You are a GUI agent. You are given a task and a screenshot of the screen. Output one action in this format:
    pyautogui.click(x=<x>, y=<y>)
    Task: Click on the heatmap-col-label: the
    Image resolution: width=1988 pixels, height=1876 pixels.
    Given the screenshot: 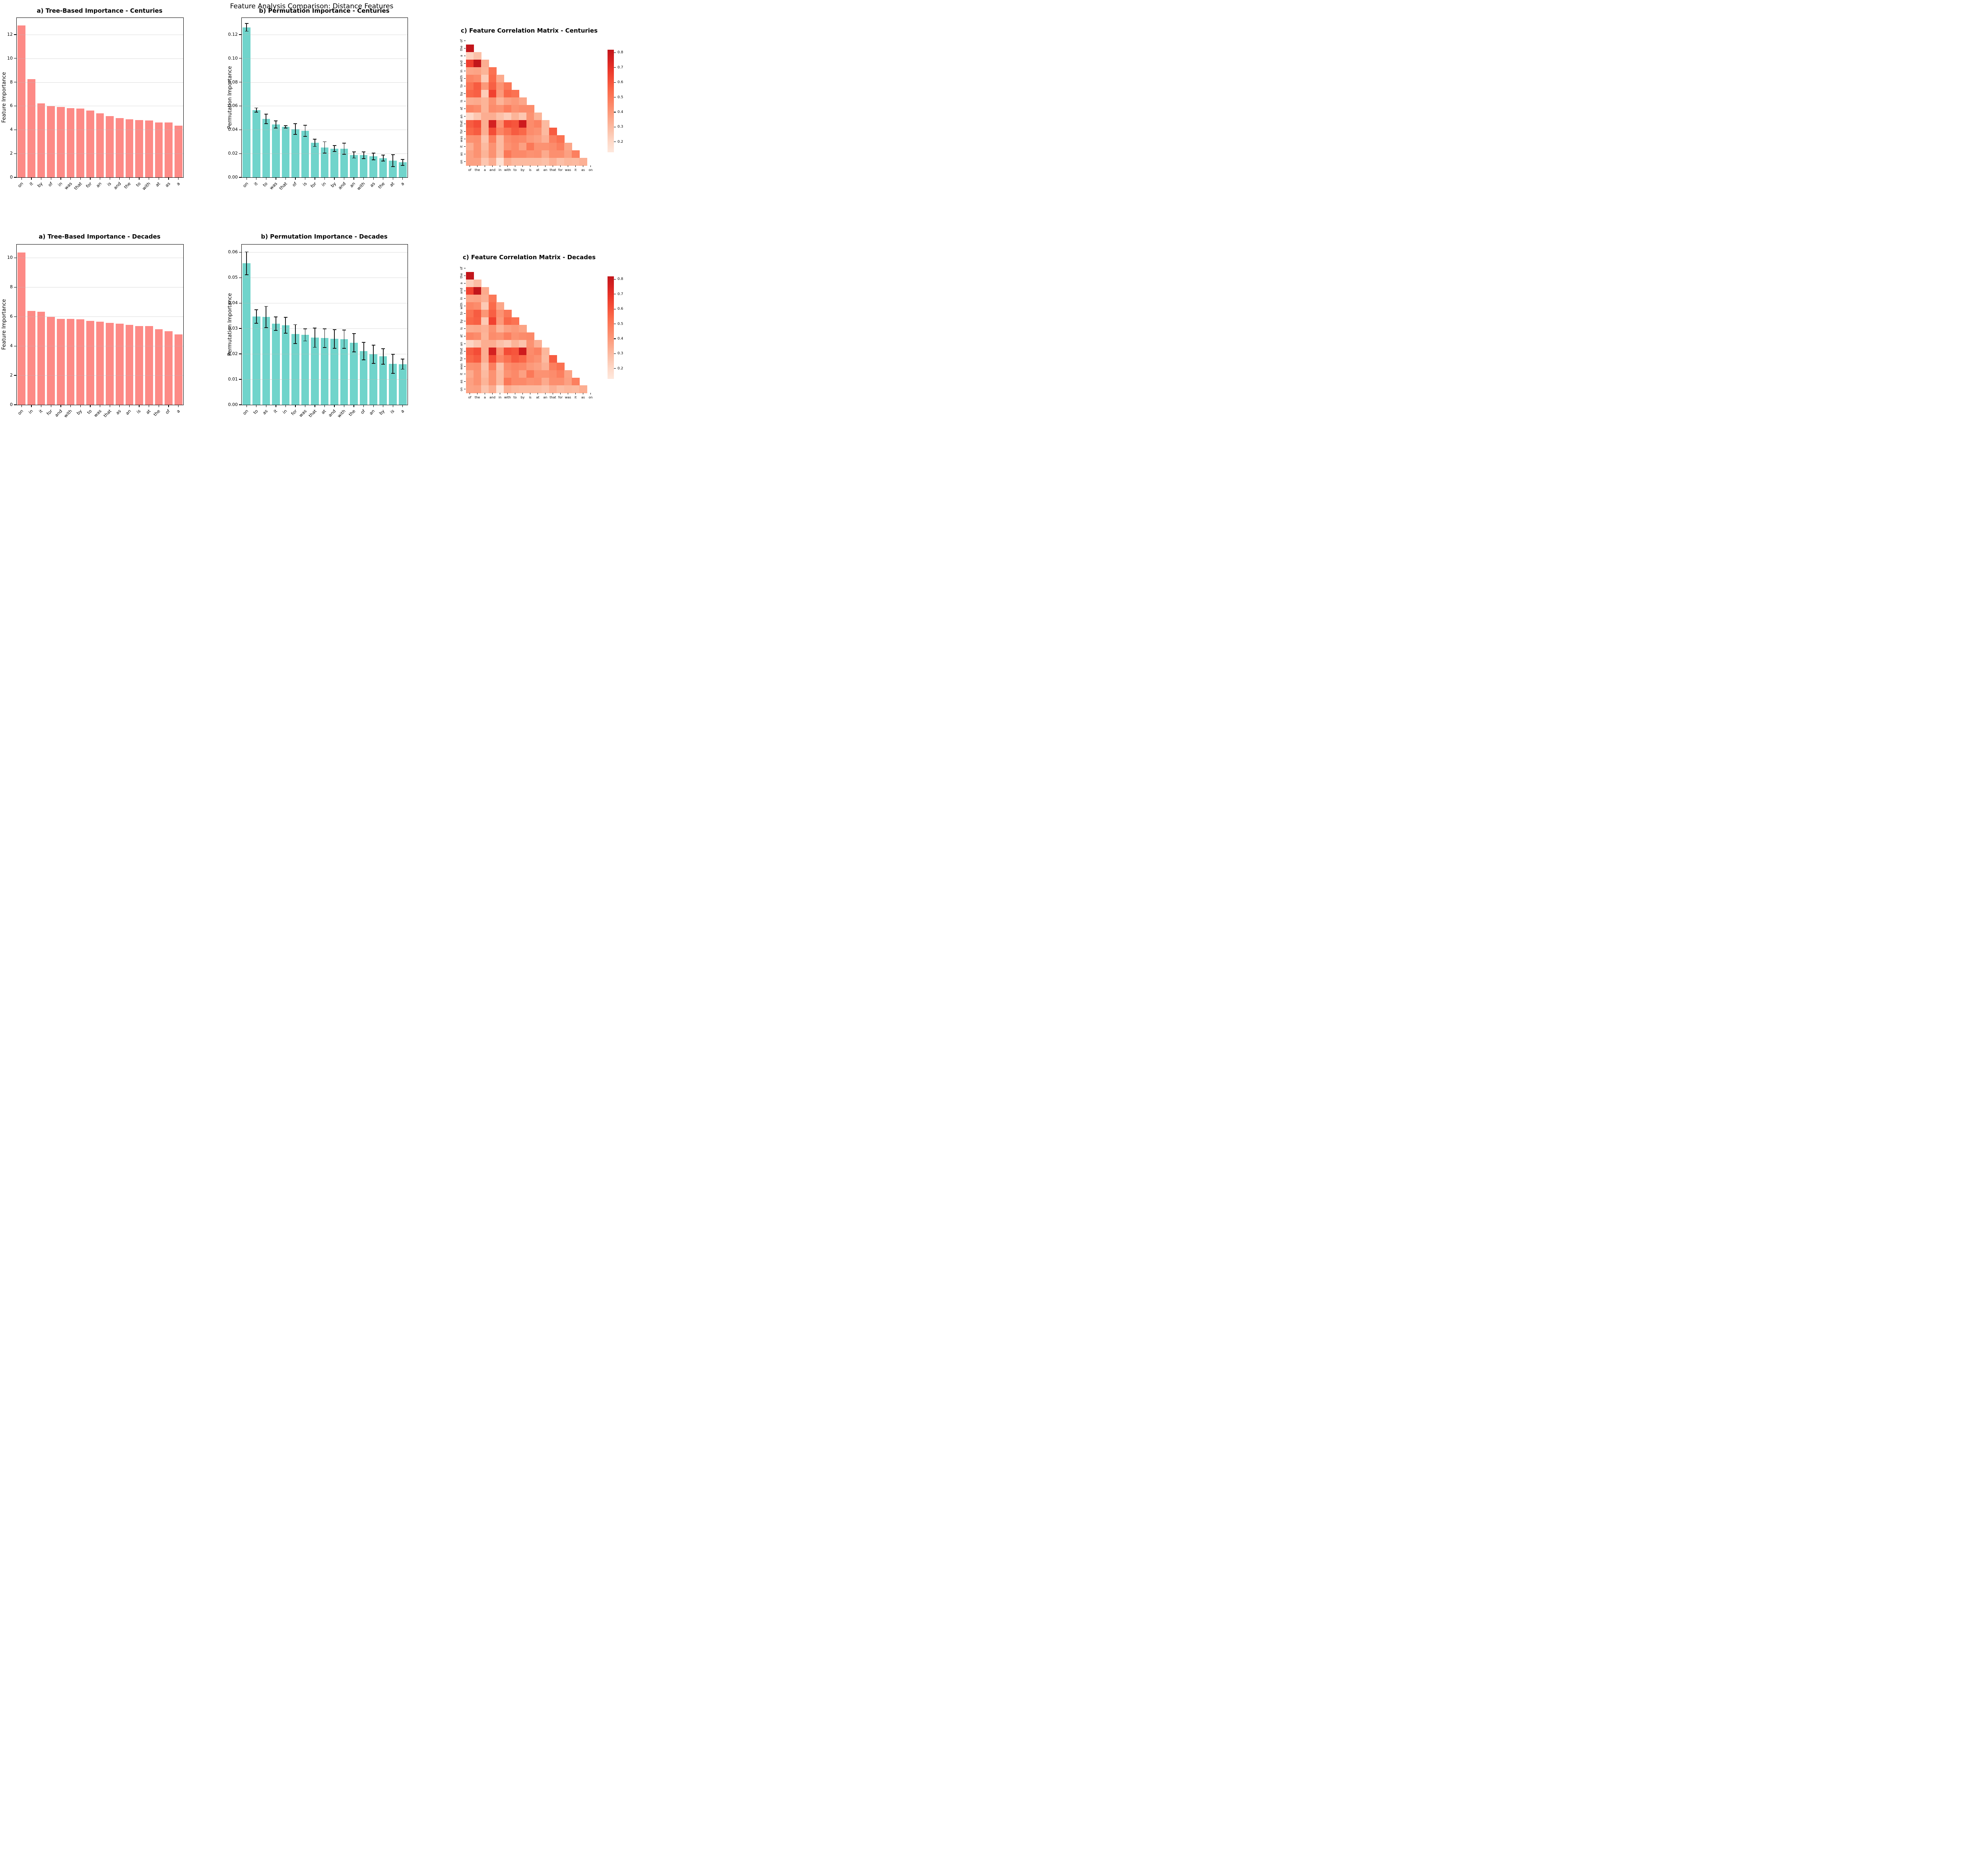 What is the action you would take?
    pyautogui.click(x=477, y=397)
    